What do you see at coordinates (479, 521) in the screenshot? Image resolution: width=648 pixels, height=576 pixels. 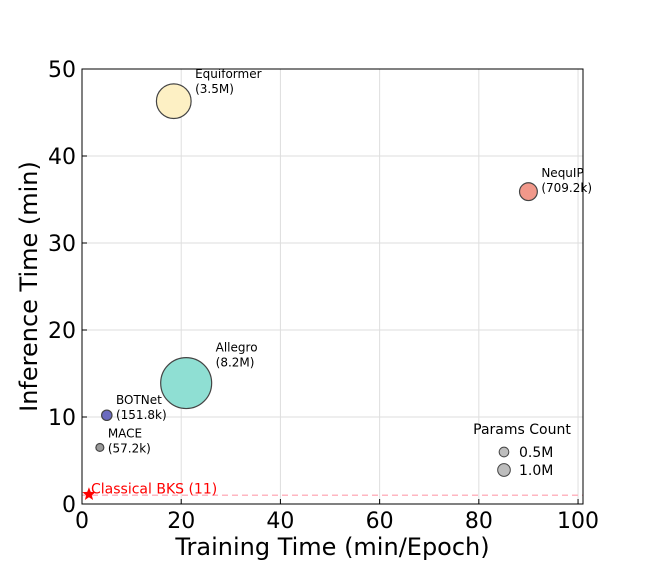 I see `x-tick-label: 80` at bounding box center [479, 521].